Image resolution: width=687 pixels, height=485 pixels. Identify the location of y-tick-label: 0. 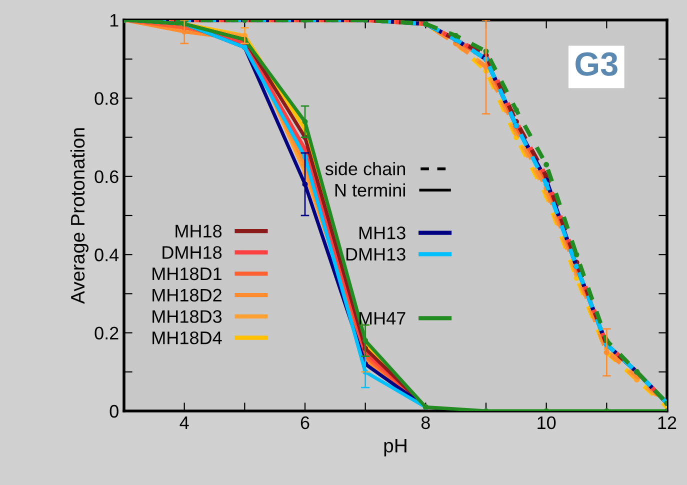
(114, 411).